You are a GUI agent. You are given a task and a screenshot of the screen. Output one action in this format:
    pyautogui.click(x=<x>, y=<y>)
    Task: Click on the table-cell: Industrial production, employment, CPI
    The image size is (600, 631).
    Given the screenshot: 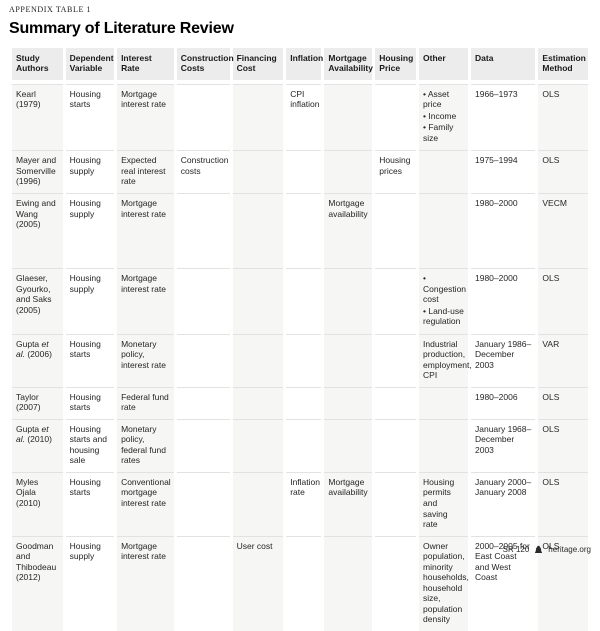 What is the action you would take?
    pyautogui.click(x=445, y=360)
    